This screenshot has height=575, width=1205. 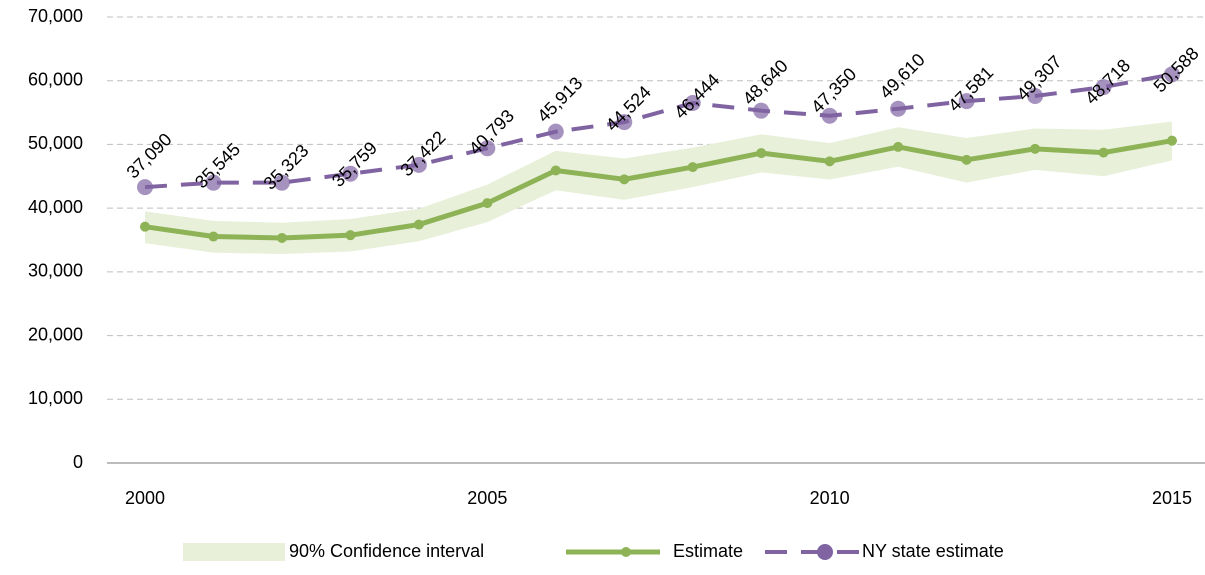 What do you see at coordinates (422, 153) in the screenshot?
I see `data-label: 37,422` at bounding box center [422, 153].